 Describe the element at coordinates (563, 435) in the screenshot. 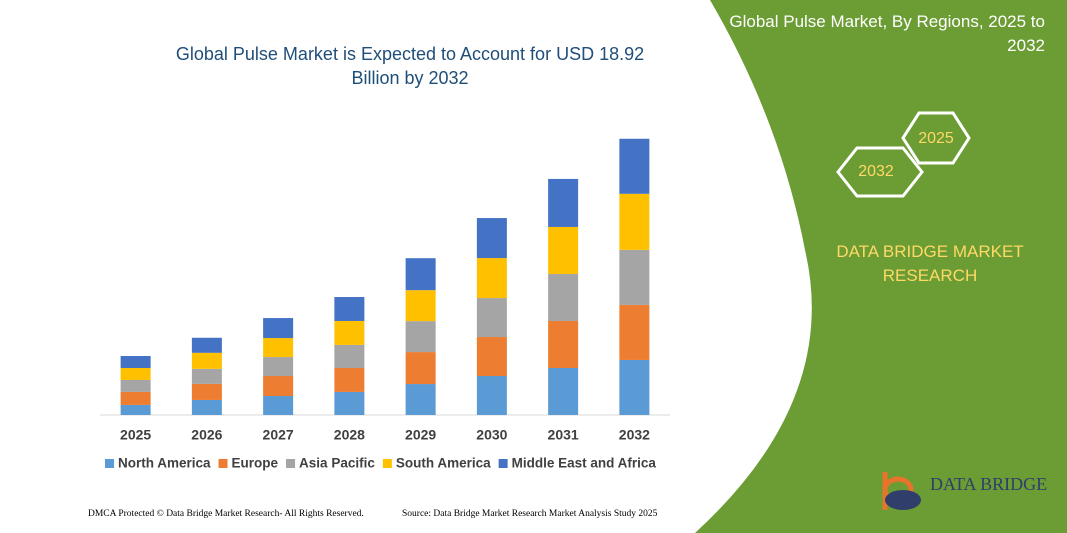

I see `x-tick-label: 2031` at that location.